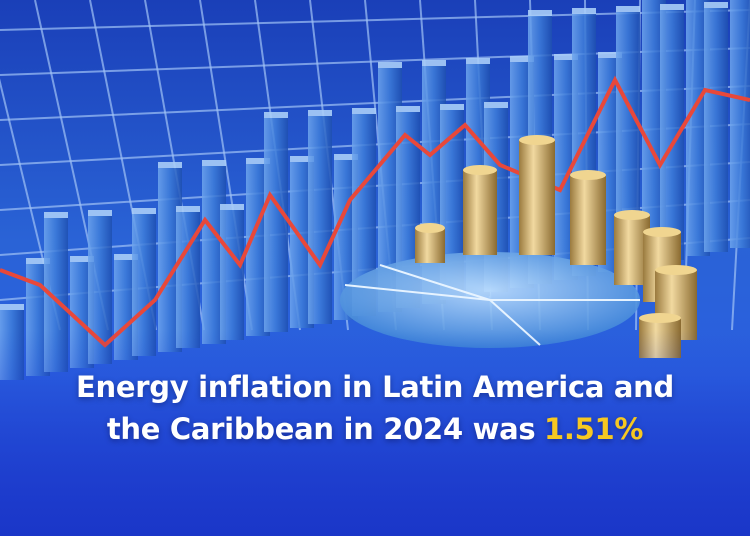  I want to click on headline-line: Energy inflation in Latin America and, so click(375, 387).